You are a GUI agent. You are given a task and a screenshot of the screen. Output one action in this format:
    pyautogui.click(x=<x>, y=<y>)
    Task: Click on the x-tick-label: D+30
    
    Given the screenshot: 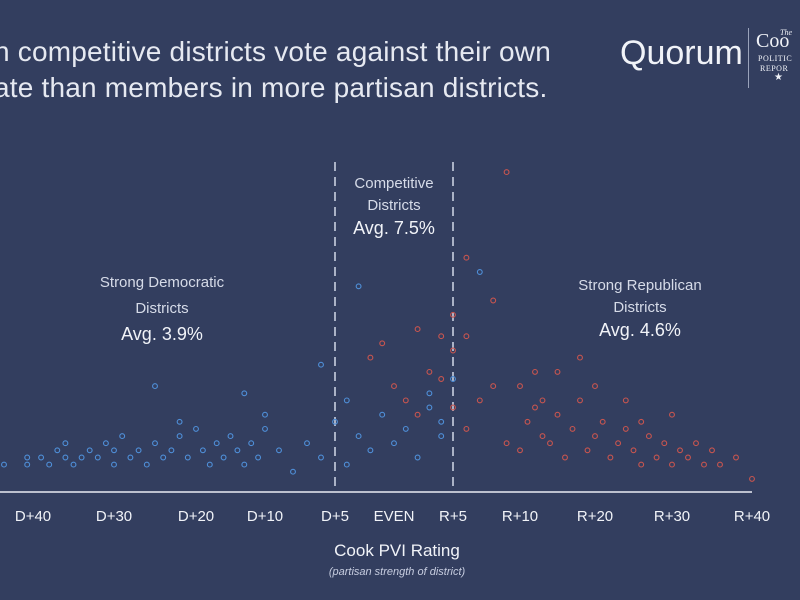 What is the action you would take?
    pyautogui.click(x=114, y=516)
    